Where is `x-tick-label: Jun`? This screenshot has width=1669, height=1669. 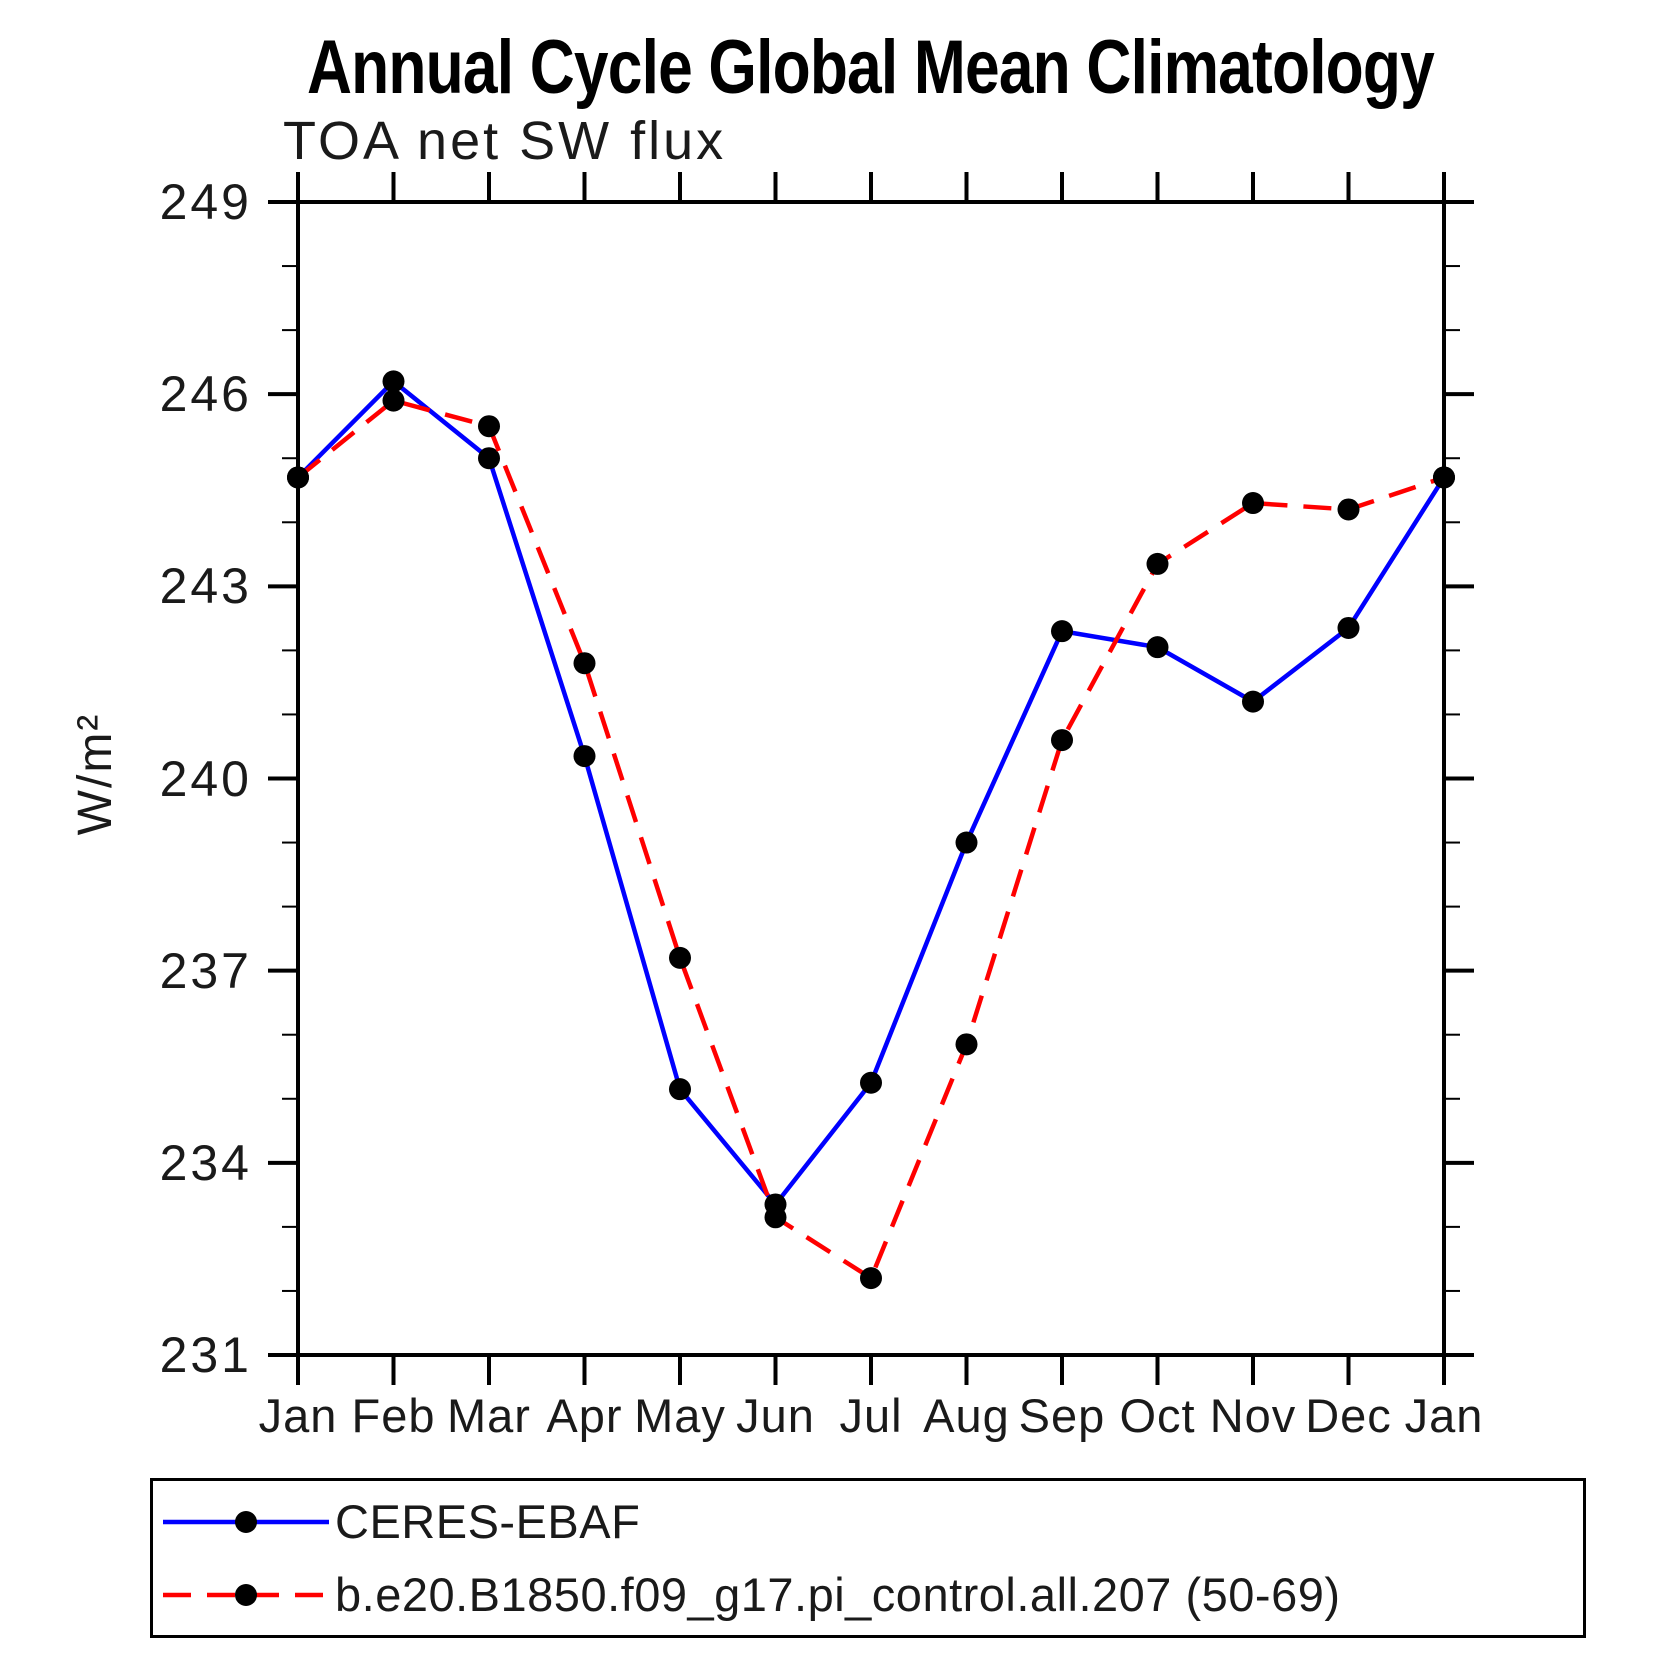 x-tick-label: Jun is located at coordinates (775, 1415).